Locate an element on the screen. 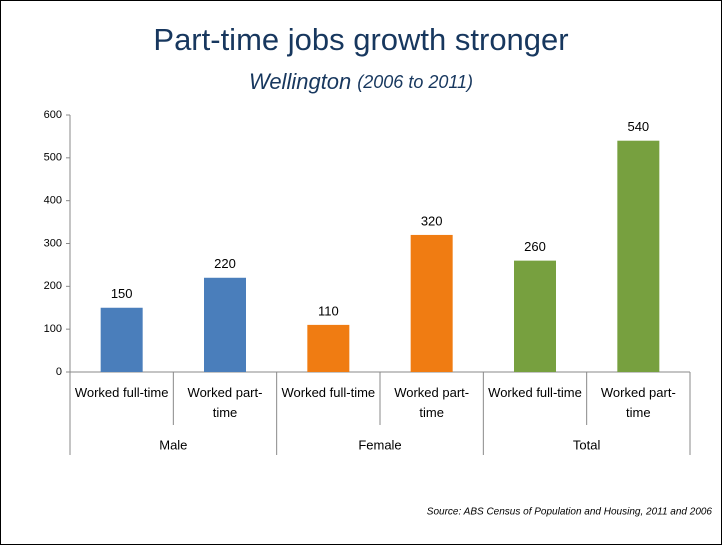 The width and height of the screenshot is (722, 545). value-label: 540 is located at coordinates (638, 126).